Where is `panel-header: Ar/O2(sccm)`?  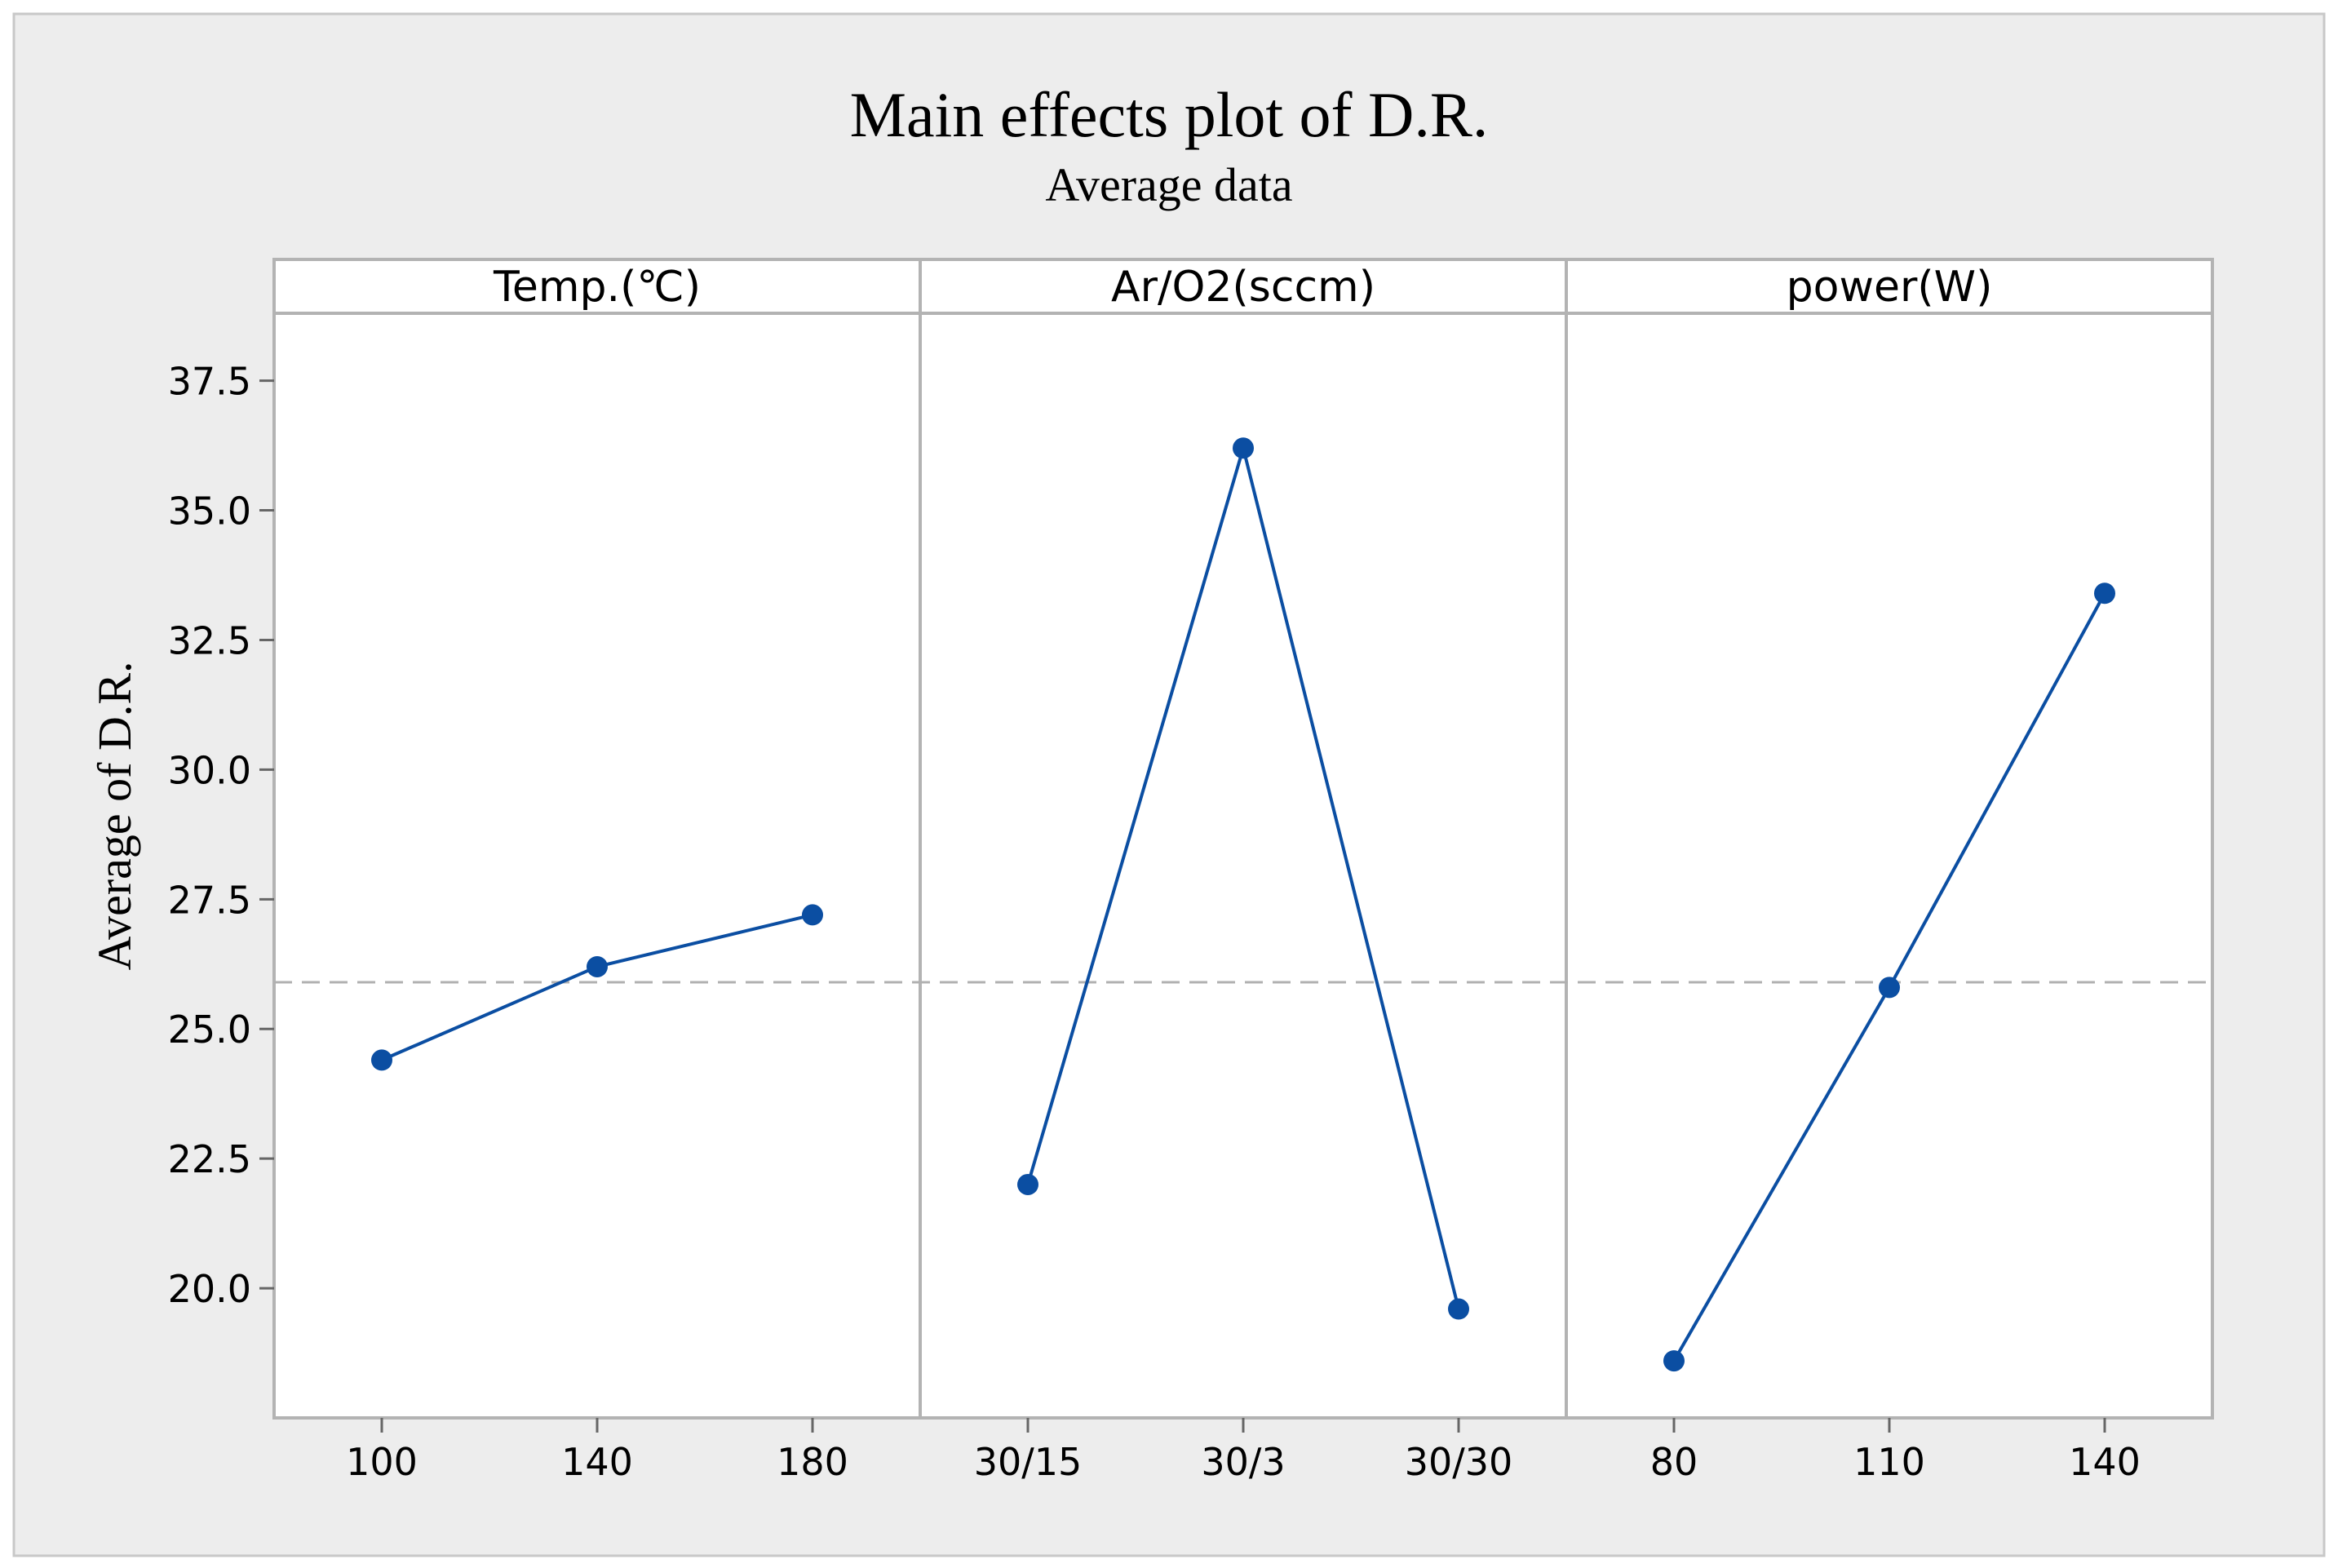
panel-header: Ar/O2(sccm) is located at coordinates (1243, 287).